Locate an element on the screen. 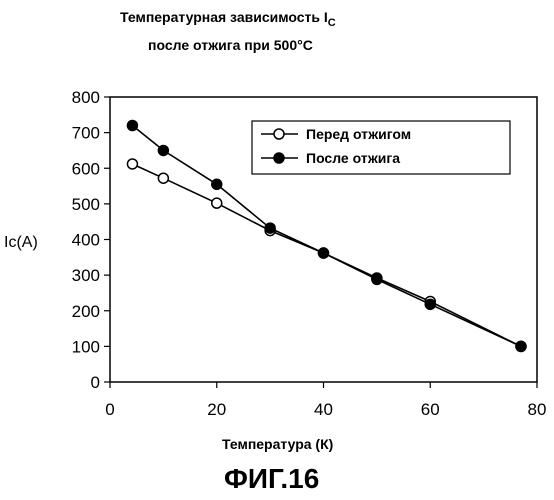 The width and height of the screenshot is (554, 500). y-tick-label: 300 is located at coordinates (86, 275).